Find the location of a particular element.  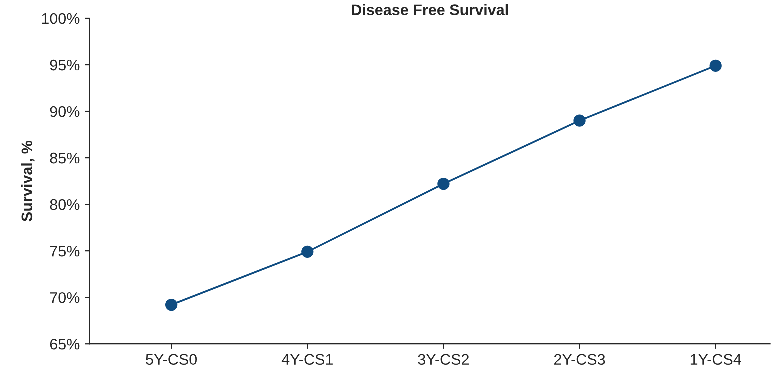

x-tick-label: 3Y-CS2 is located at coordinates (443, 360).